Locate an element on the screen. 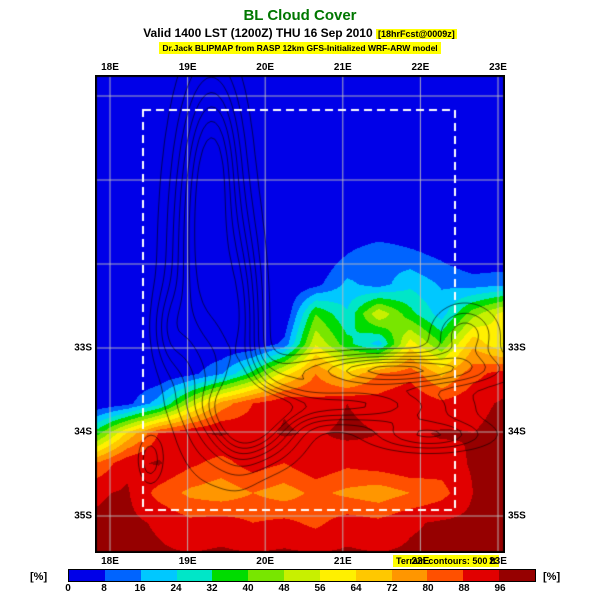 The height and width of the screenshot is (600, 600). lon-label-bottom: 18E is located at coordinates (110, 561).